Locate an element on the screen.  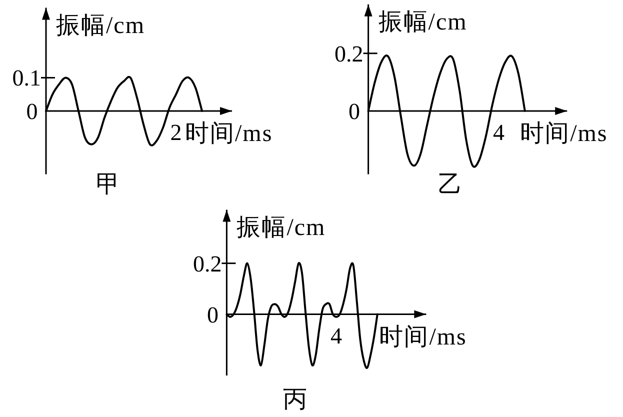
title: 甲 is located at coordinates (108, 185).